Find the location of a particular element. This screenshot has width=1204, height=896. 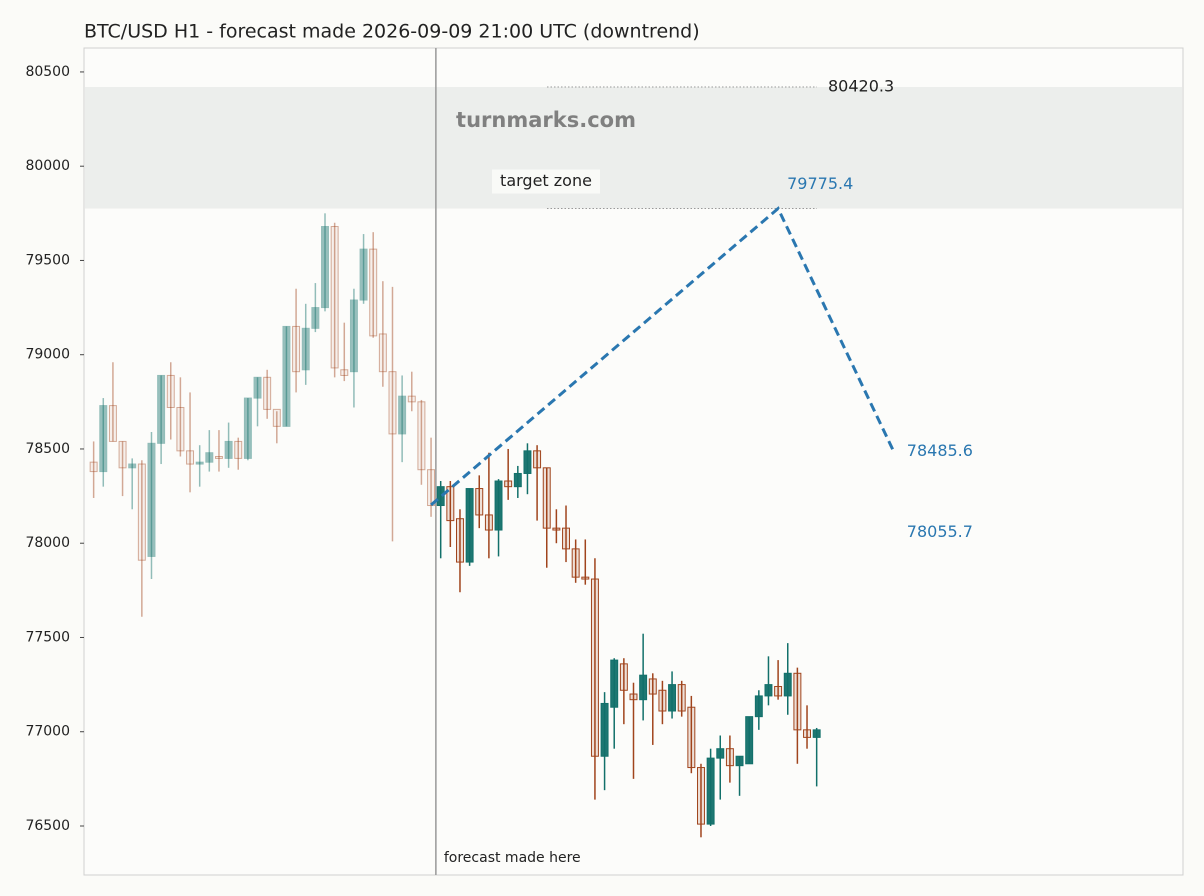

forecast-label: 79775.4 is located at coordinates (820, 183).